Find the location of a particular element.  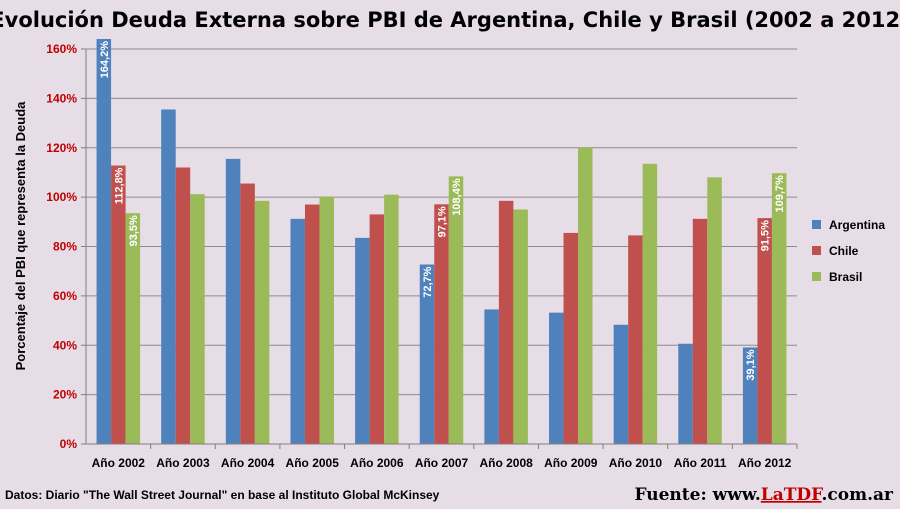

bar-argentina-2007 is located at coordinates (427, 354).